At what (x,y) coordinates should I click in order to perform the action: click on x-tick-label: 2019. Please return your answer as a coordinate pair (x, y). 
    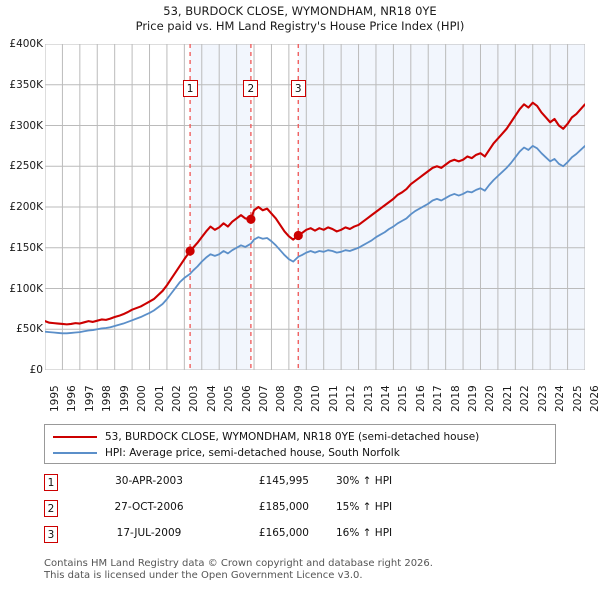
    Looking at the image, I should click on (473, 398).